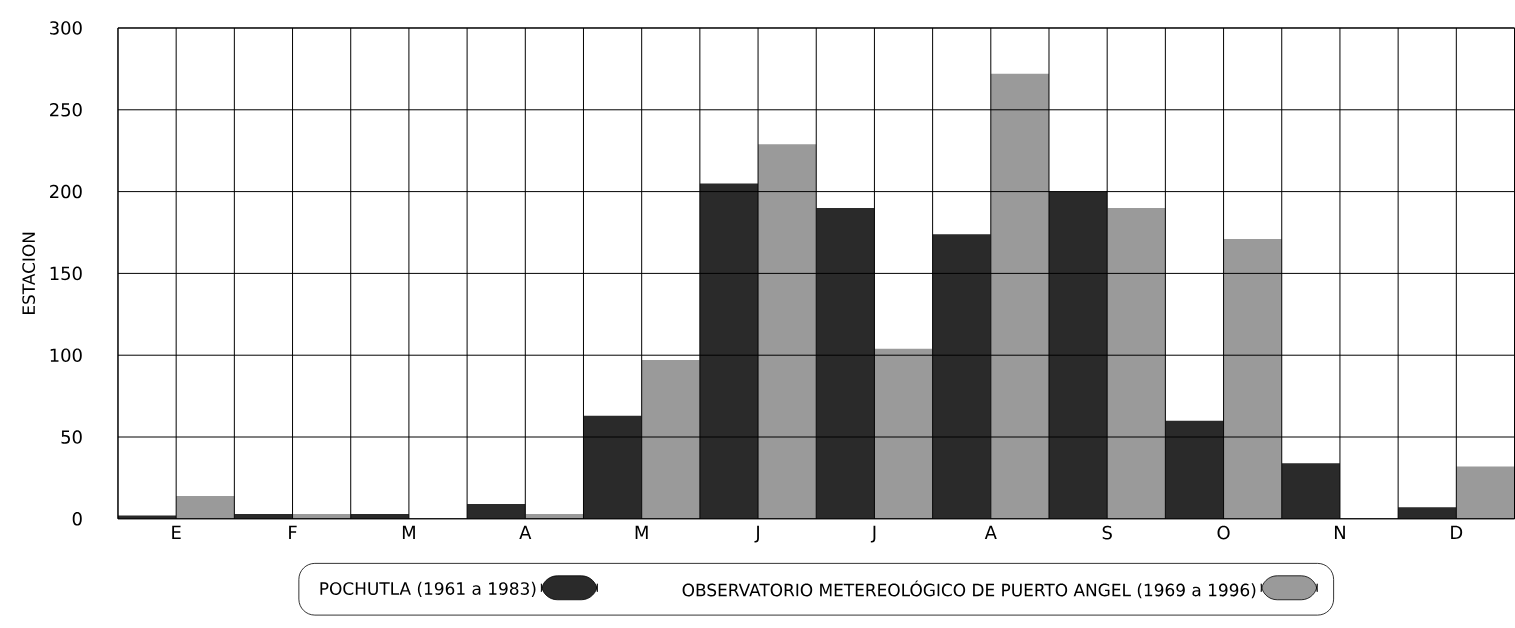  What do you see at coordinates (176, 532) in the screenshot?
I see `x-tick-label: E` at bounding box center [176, 532].